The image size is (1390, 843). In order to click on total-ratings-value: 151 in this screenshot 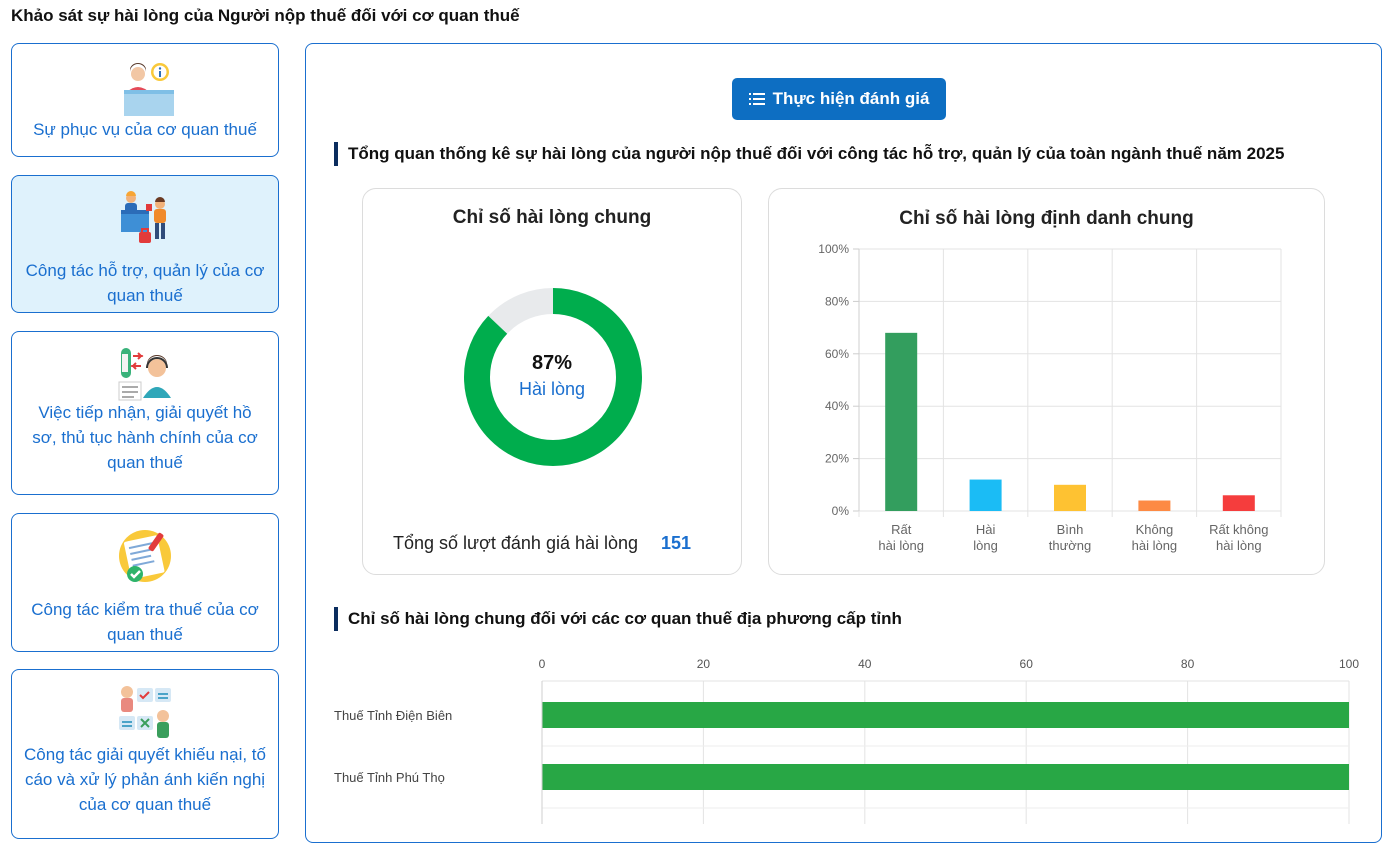, I will do `click(676, 543)`.